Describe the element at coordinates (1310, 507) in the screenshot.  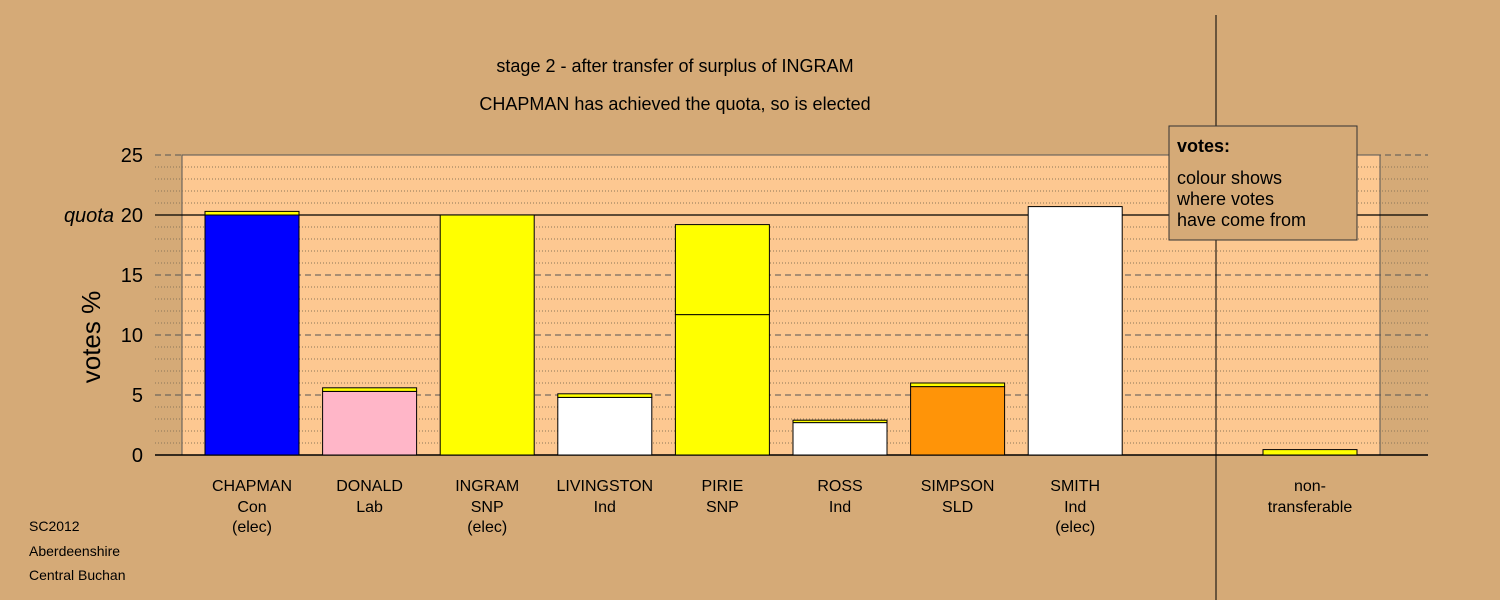
I see `x-label-nontransferable-2: transferable` at that location.